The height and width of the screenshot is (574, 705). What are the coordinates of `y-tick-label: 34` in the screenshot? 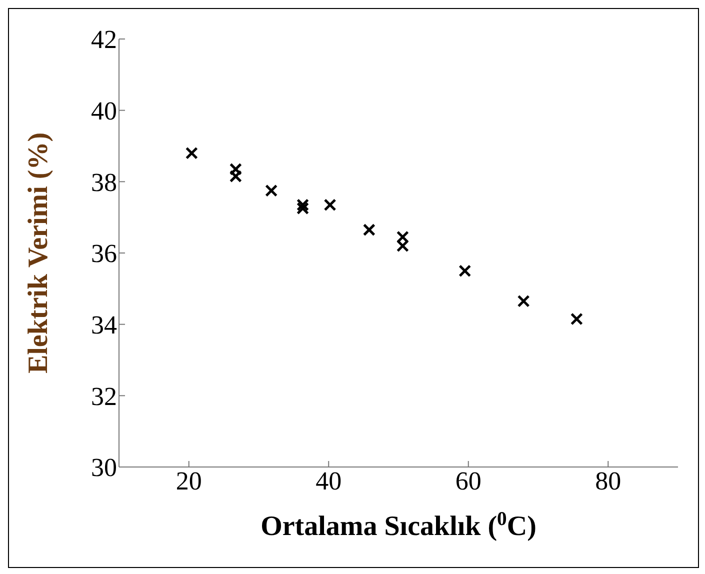 It's located at (104, 325).